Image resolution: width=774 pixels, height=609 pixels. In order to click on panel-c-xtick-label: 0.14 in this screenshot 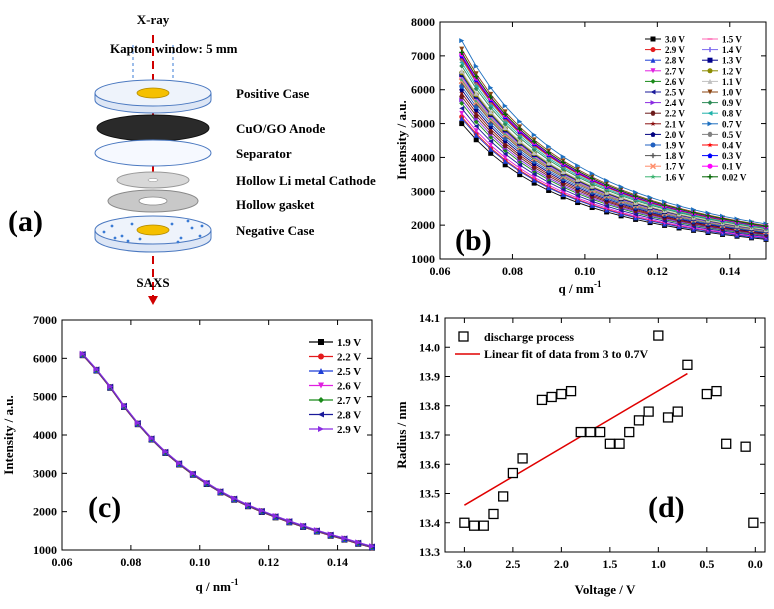, I will do `click(337, 562)`.